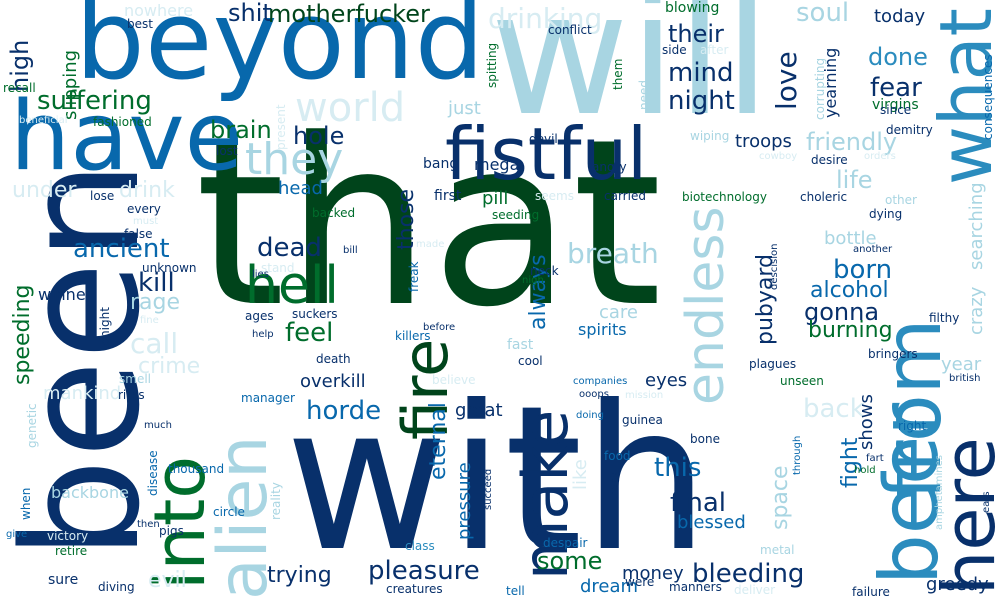 This screenshot has height=600, width=1000. What do you see at coordinates (834, 409) in the screenshot?
I see `word-back: back` at bounding box center [834, 409].